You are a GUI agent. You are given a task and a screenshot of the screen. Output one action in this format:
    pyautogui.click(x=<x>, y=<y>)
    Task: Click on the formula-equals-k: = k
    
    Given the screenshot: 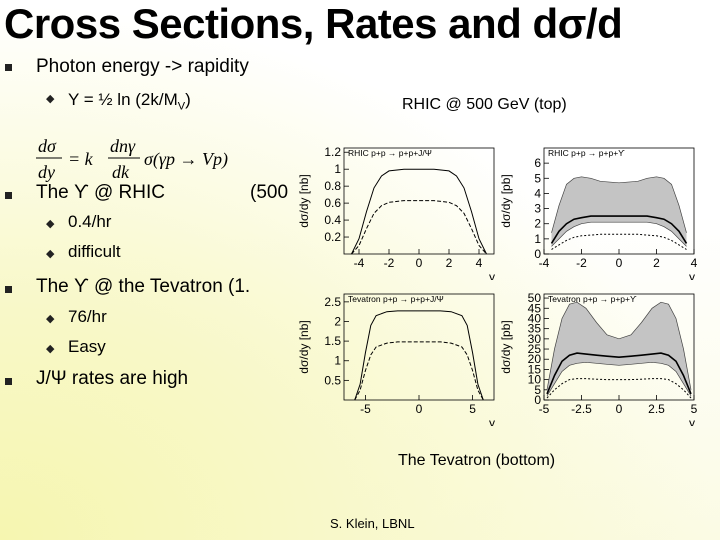 What is the action you would take?
    pyautogui.click(x=81, y=159)
    